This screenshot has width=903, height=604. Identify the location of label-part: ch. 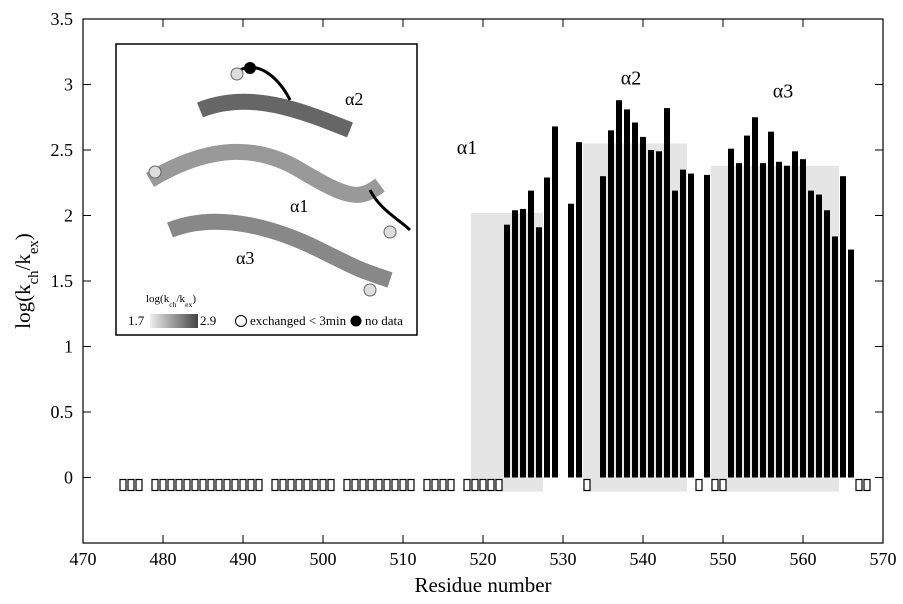
(172, 304).